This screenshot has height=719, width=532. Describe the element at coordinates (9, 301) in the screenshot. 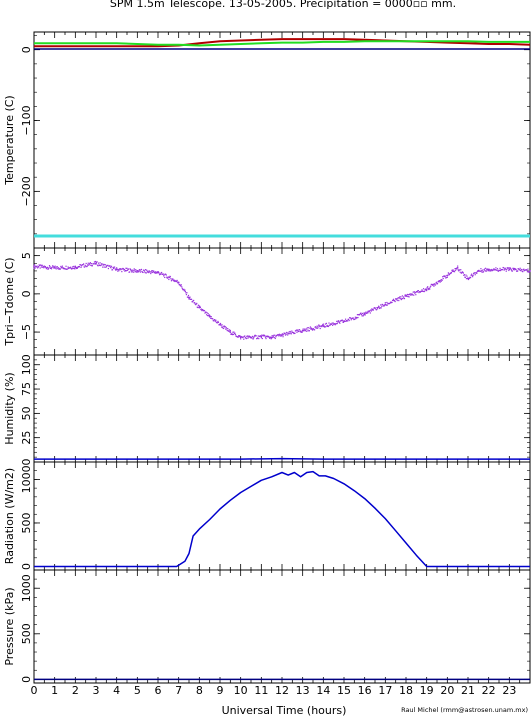

I see `y-axis-label: Tpri−Tdome (C)` at that location.